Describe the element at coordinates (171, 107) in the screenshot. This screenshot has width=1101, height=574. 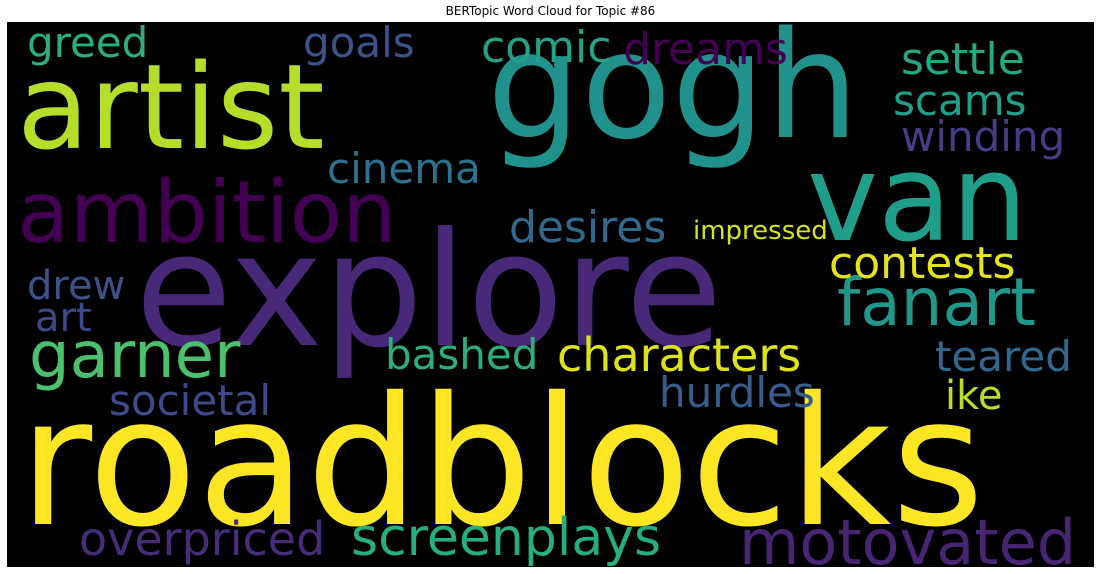
I see `word-artist: artist` at that location.